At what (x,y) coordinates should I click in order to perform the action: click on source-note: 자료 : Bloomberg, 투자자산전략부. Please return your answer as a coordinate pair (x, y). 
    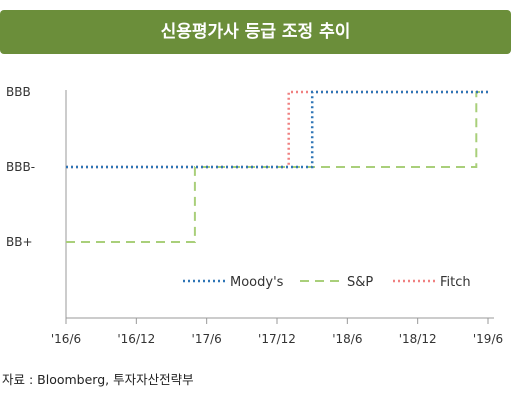
    Looking at the image, I should click on (98, 379).